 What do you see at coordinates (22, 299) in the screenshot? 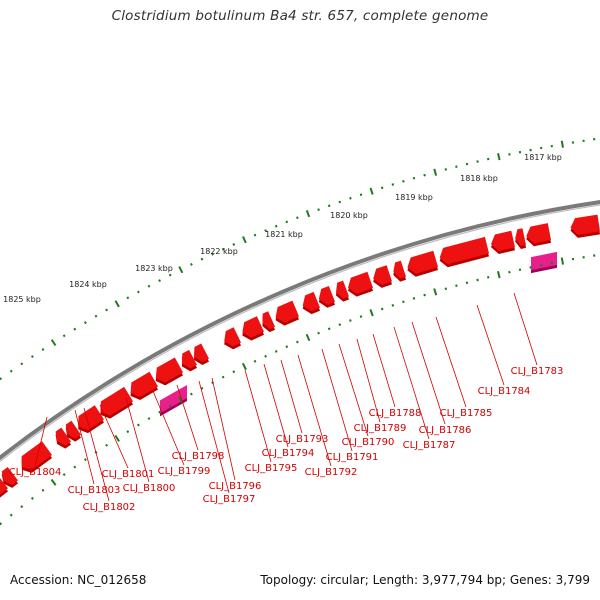
I see `kbp-label: 1825 kbp` at bounding box center [22, 299].